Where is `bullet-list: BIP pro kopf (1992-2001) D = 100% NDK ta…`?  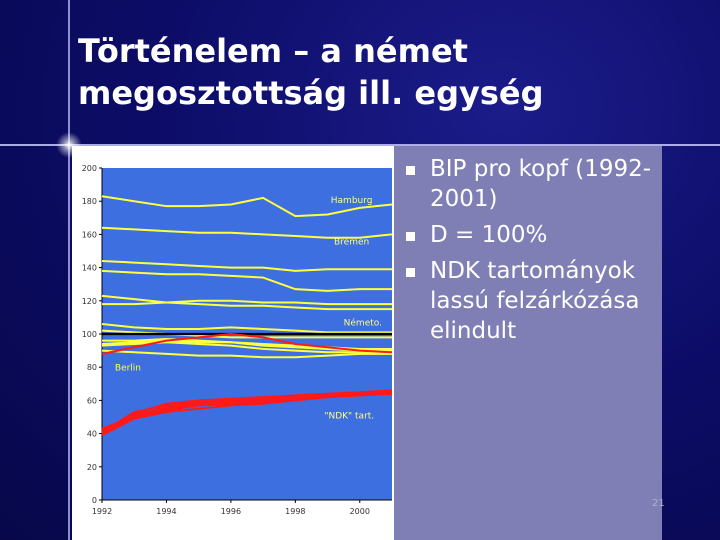
bullet-list: BIP pro kopf (1992-2001) D = 100% NDK ta… is located at coordinates (535, 253).